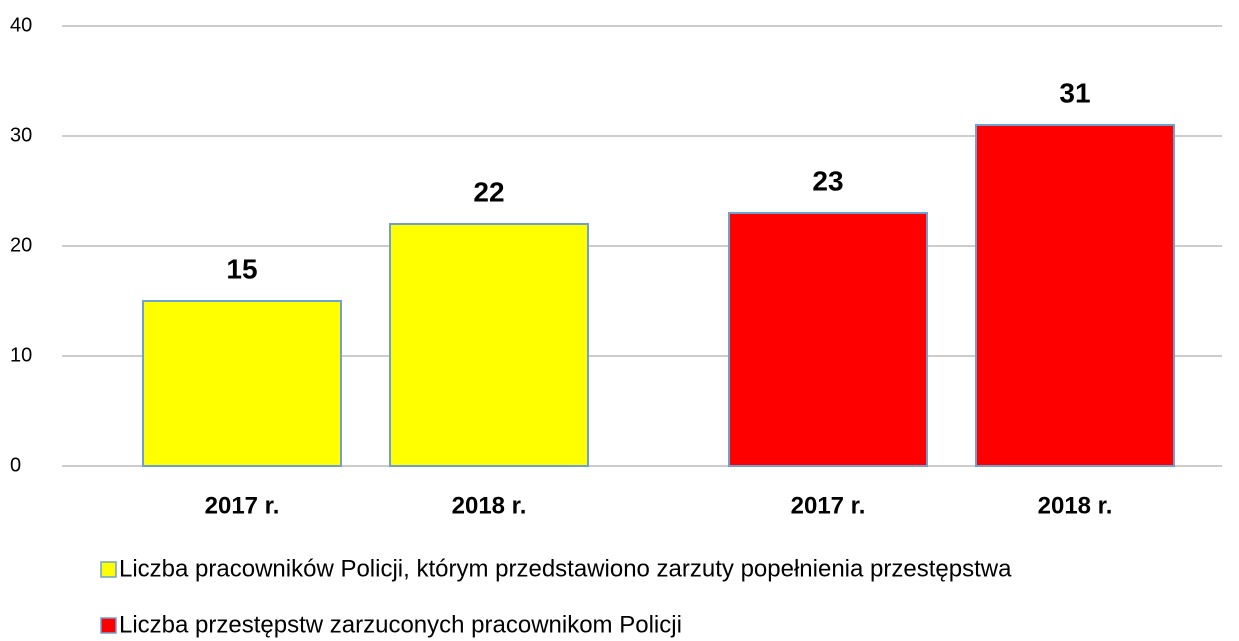 This screenshot has height=641, width=1239. I want to click on y-tick-label: 30, so click(21, 135).